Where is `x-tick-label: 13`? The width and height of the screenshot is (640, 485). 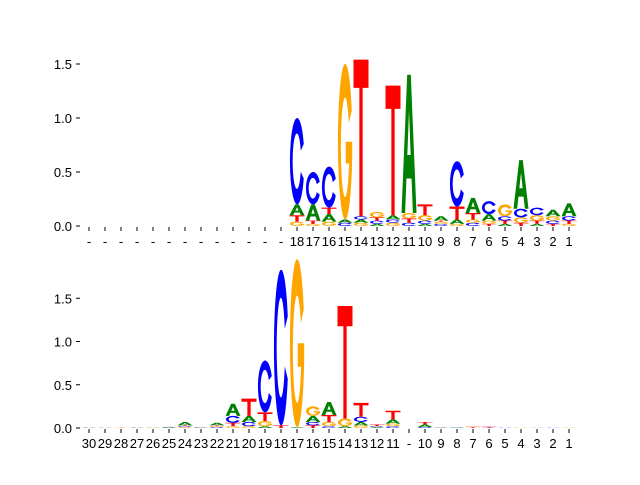
x-tick-label: 13 is located at coordinates (377, 241).